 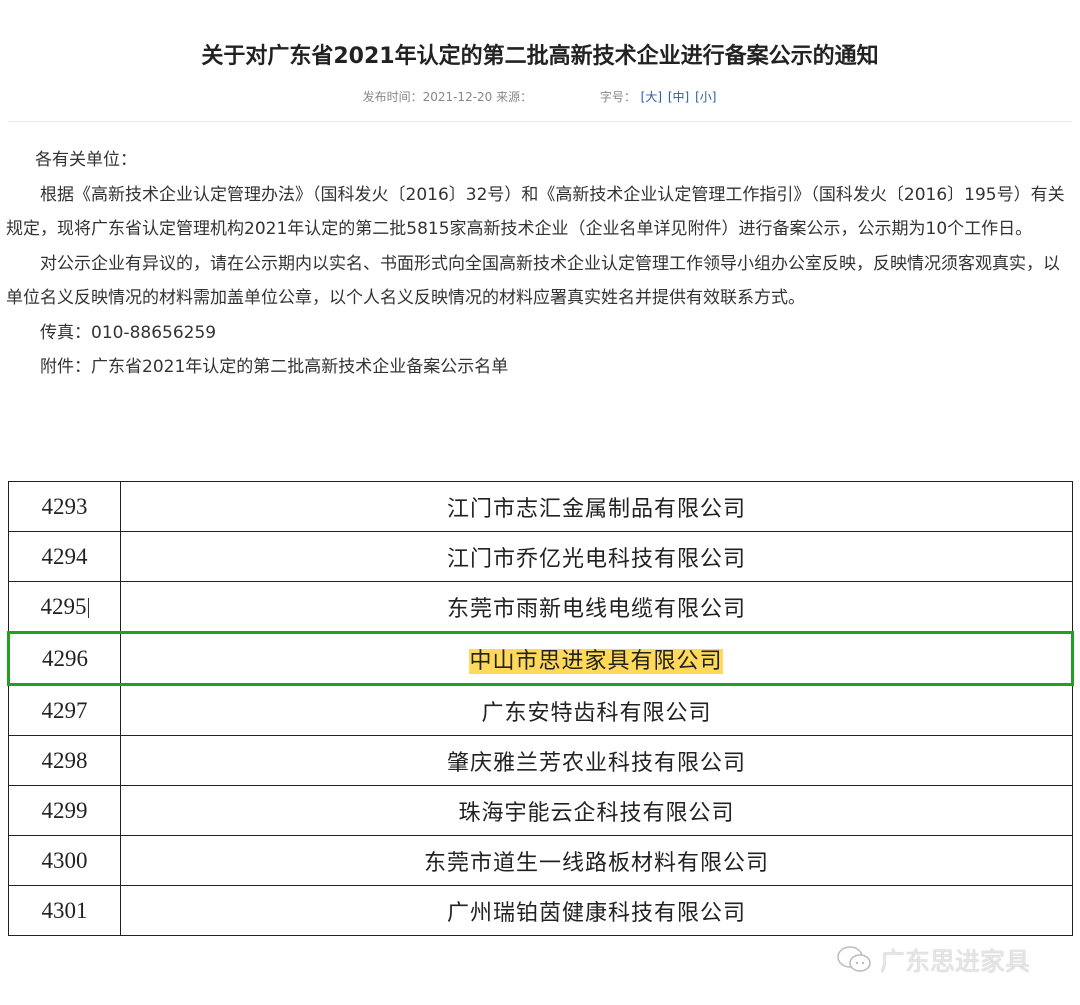 What do you see at coordinates (88, 608) in the screenshot?
I see `text-cursor` at bounding box center [88, 608].